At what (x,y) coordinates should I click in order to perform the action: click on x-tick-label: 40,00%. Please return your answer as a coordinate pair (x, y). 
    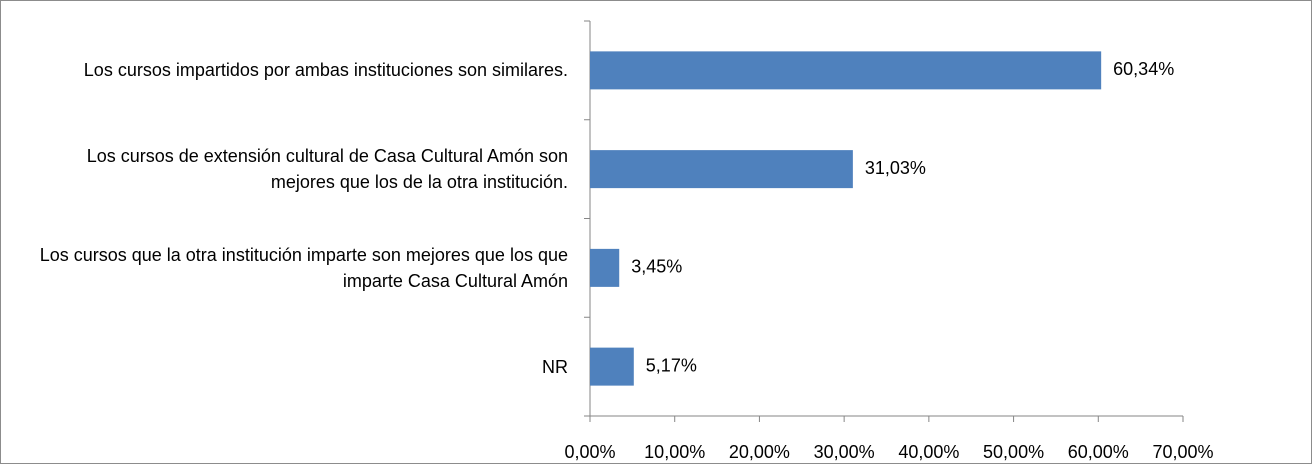
    Looking at the image, I should click on (928, 452).